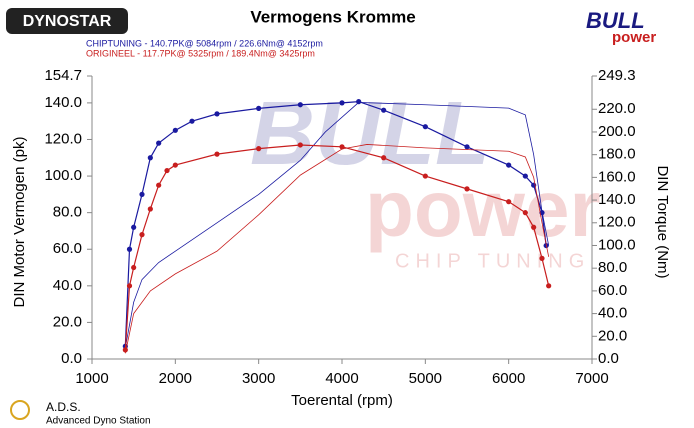 Image resolution: width=694 pixels, height=428 pixels. I want to click on x-tick-label: 3000, so click(258, 378).